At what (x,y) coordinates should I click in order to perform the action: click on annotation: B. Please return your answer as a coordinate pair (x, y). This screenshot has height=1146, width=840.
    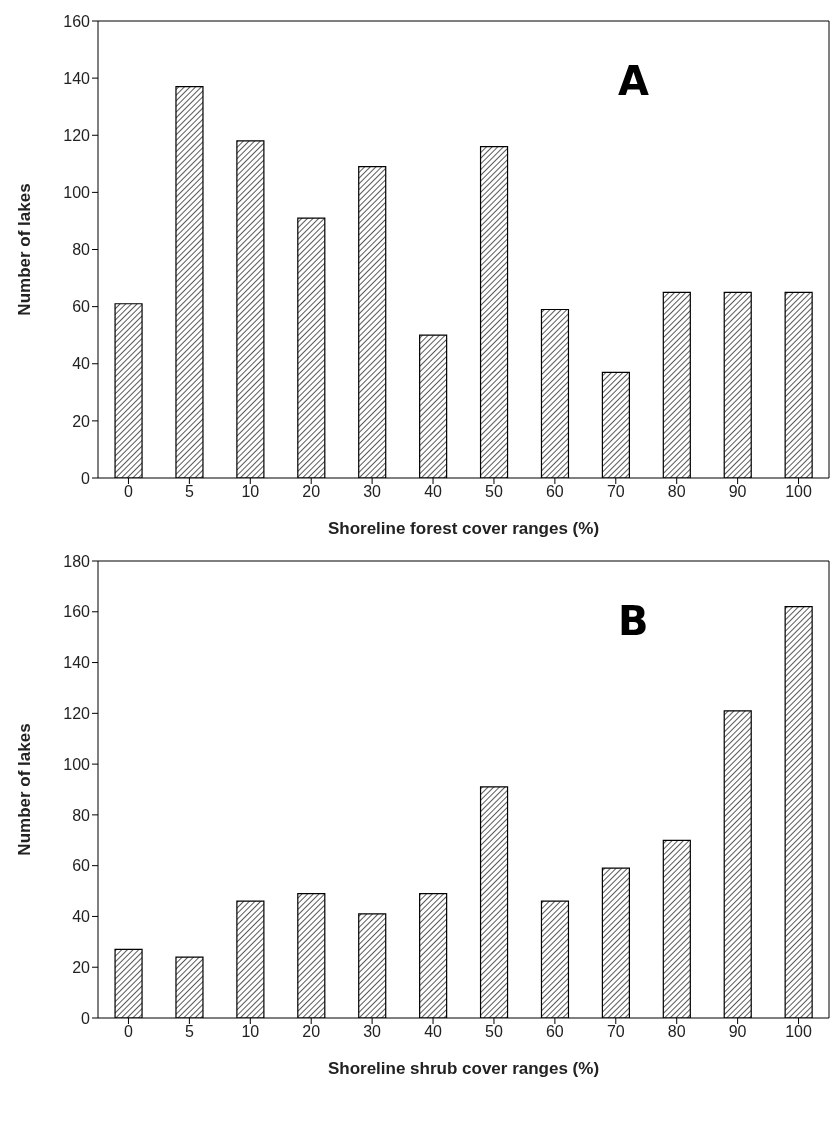
    Looking at the image, I should click on (633, 621).